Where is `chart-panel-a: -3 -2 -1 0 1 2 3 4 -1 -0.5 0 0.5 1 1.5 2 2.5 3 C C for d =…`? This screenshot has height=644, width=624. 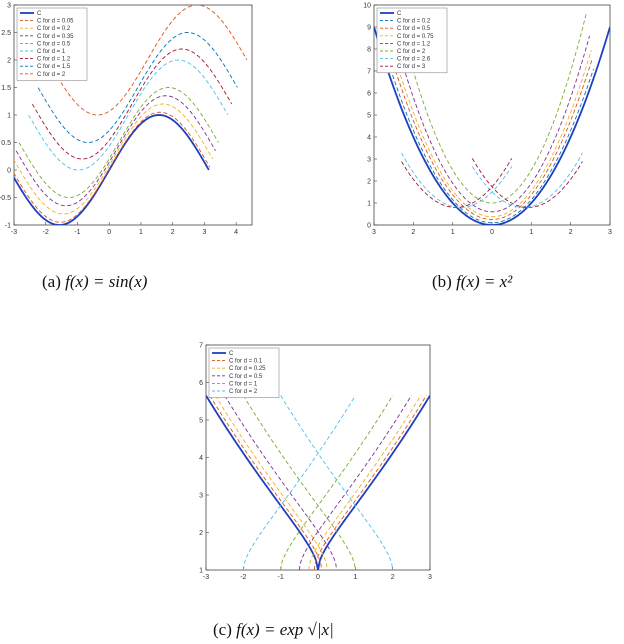
chart-panel-a: -3 -2 -1 0 1 2 3 4 -1 -0.5 0 0.5 1 1.5 2 2.5 3 C C for d =… is located at coordinates (126, 119).